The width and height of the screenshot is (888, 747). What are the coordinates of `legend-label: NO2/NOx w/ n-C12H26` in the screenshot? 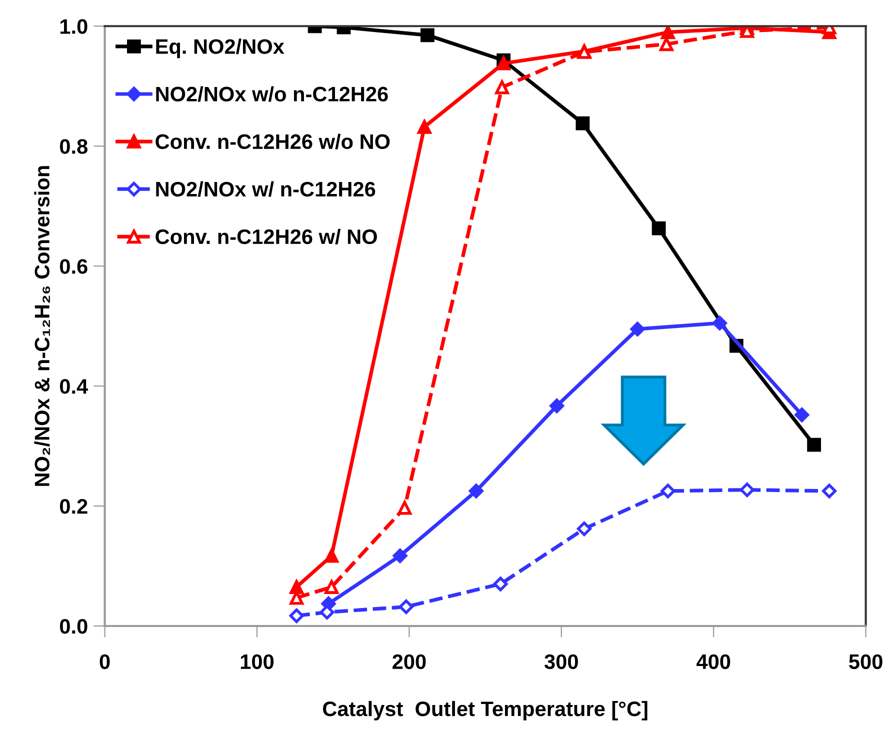 It's located at (266, 189).